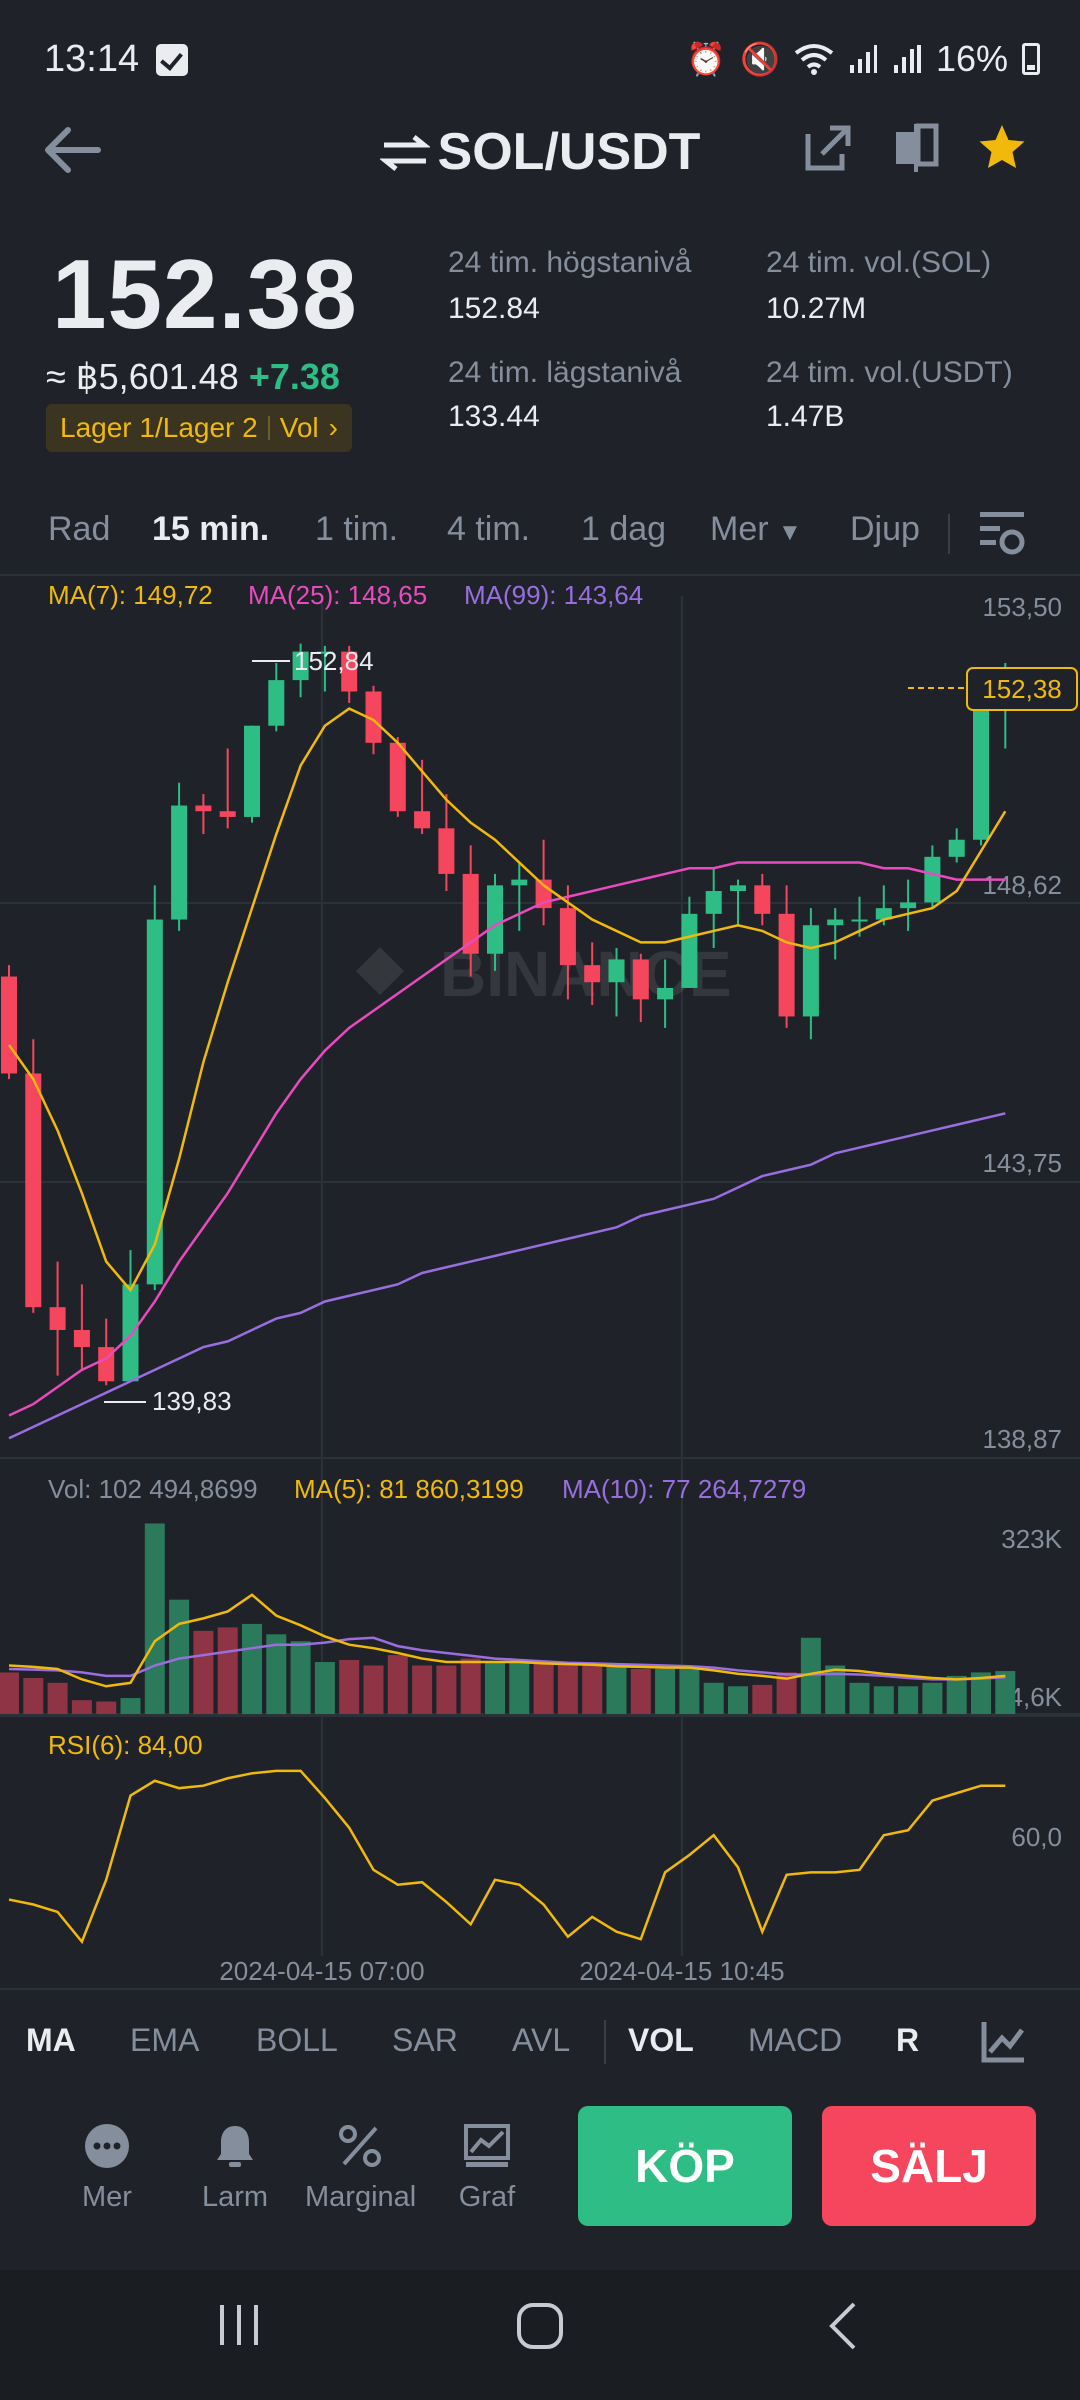  What do you see at coordinates (334, 661) in the screenshot?
I see `high-label: 152,84` at bounding box center [334, 661].